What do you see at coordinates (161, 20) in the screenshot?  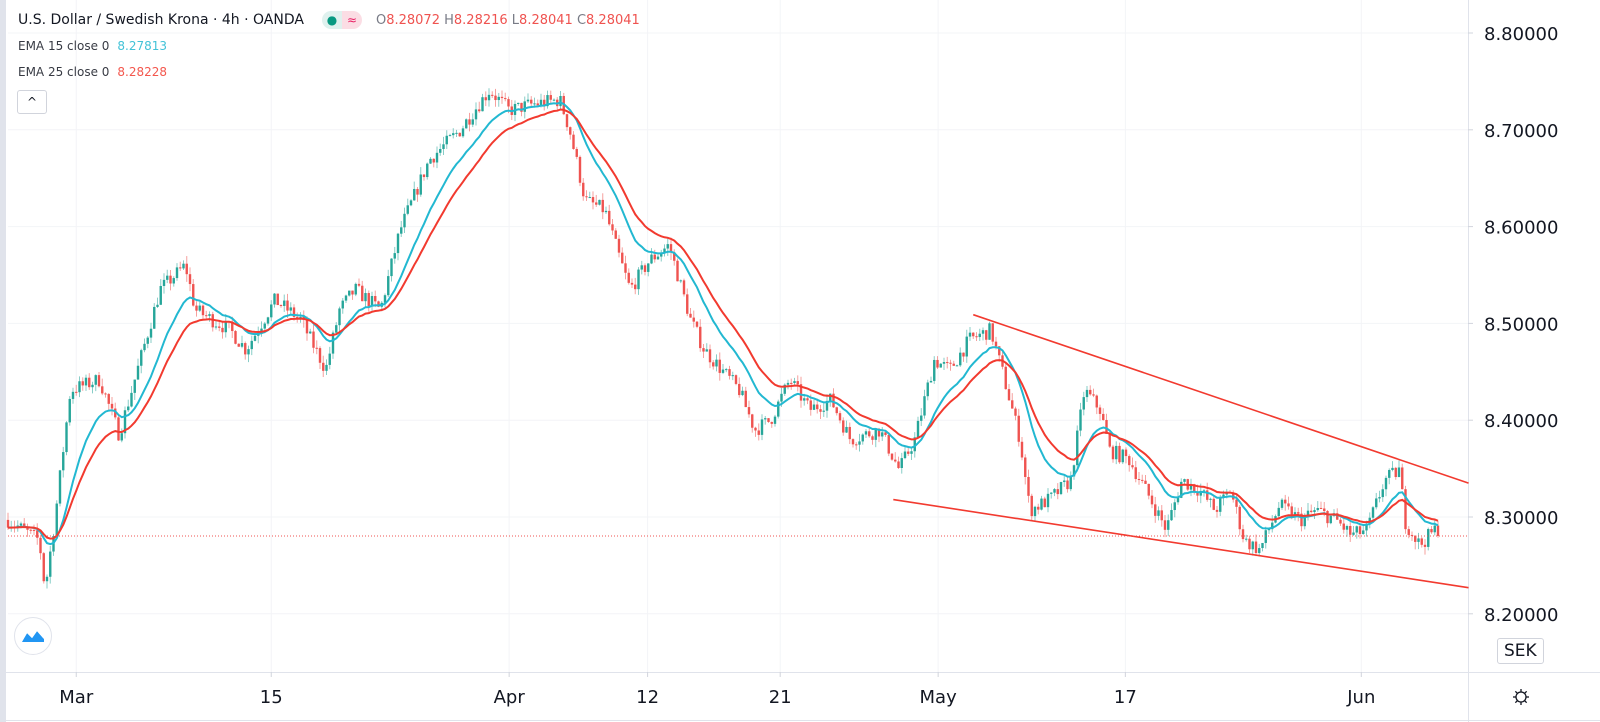 I see `symbol-title: U.S. Dollar / Swedish Krona · 4h · OANDA` at bounding box center [161, 20].